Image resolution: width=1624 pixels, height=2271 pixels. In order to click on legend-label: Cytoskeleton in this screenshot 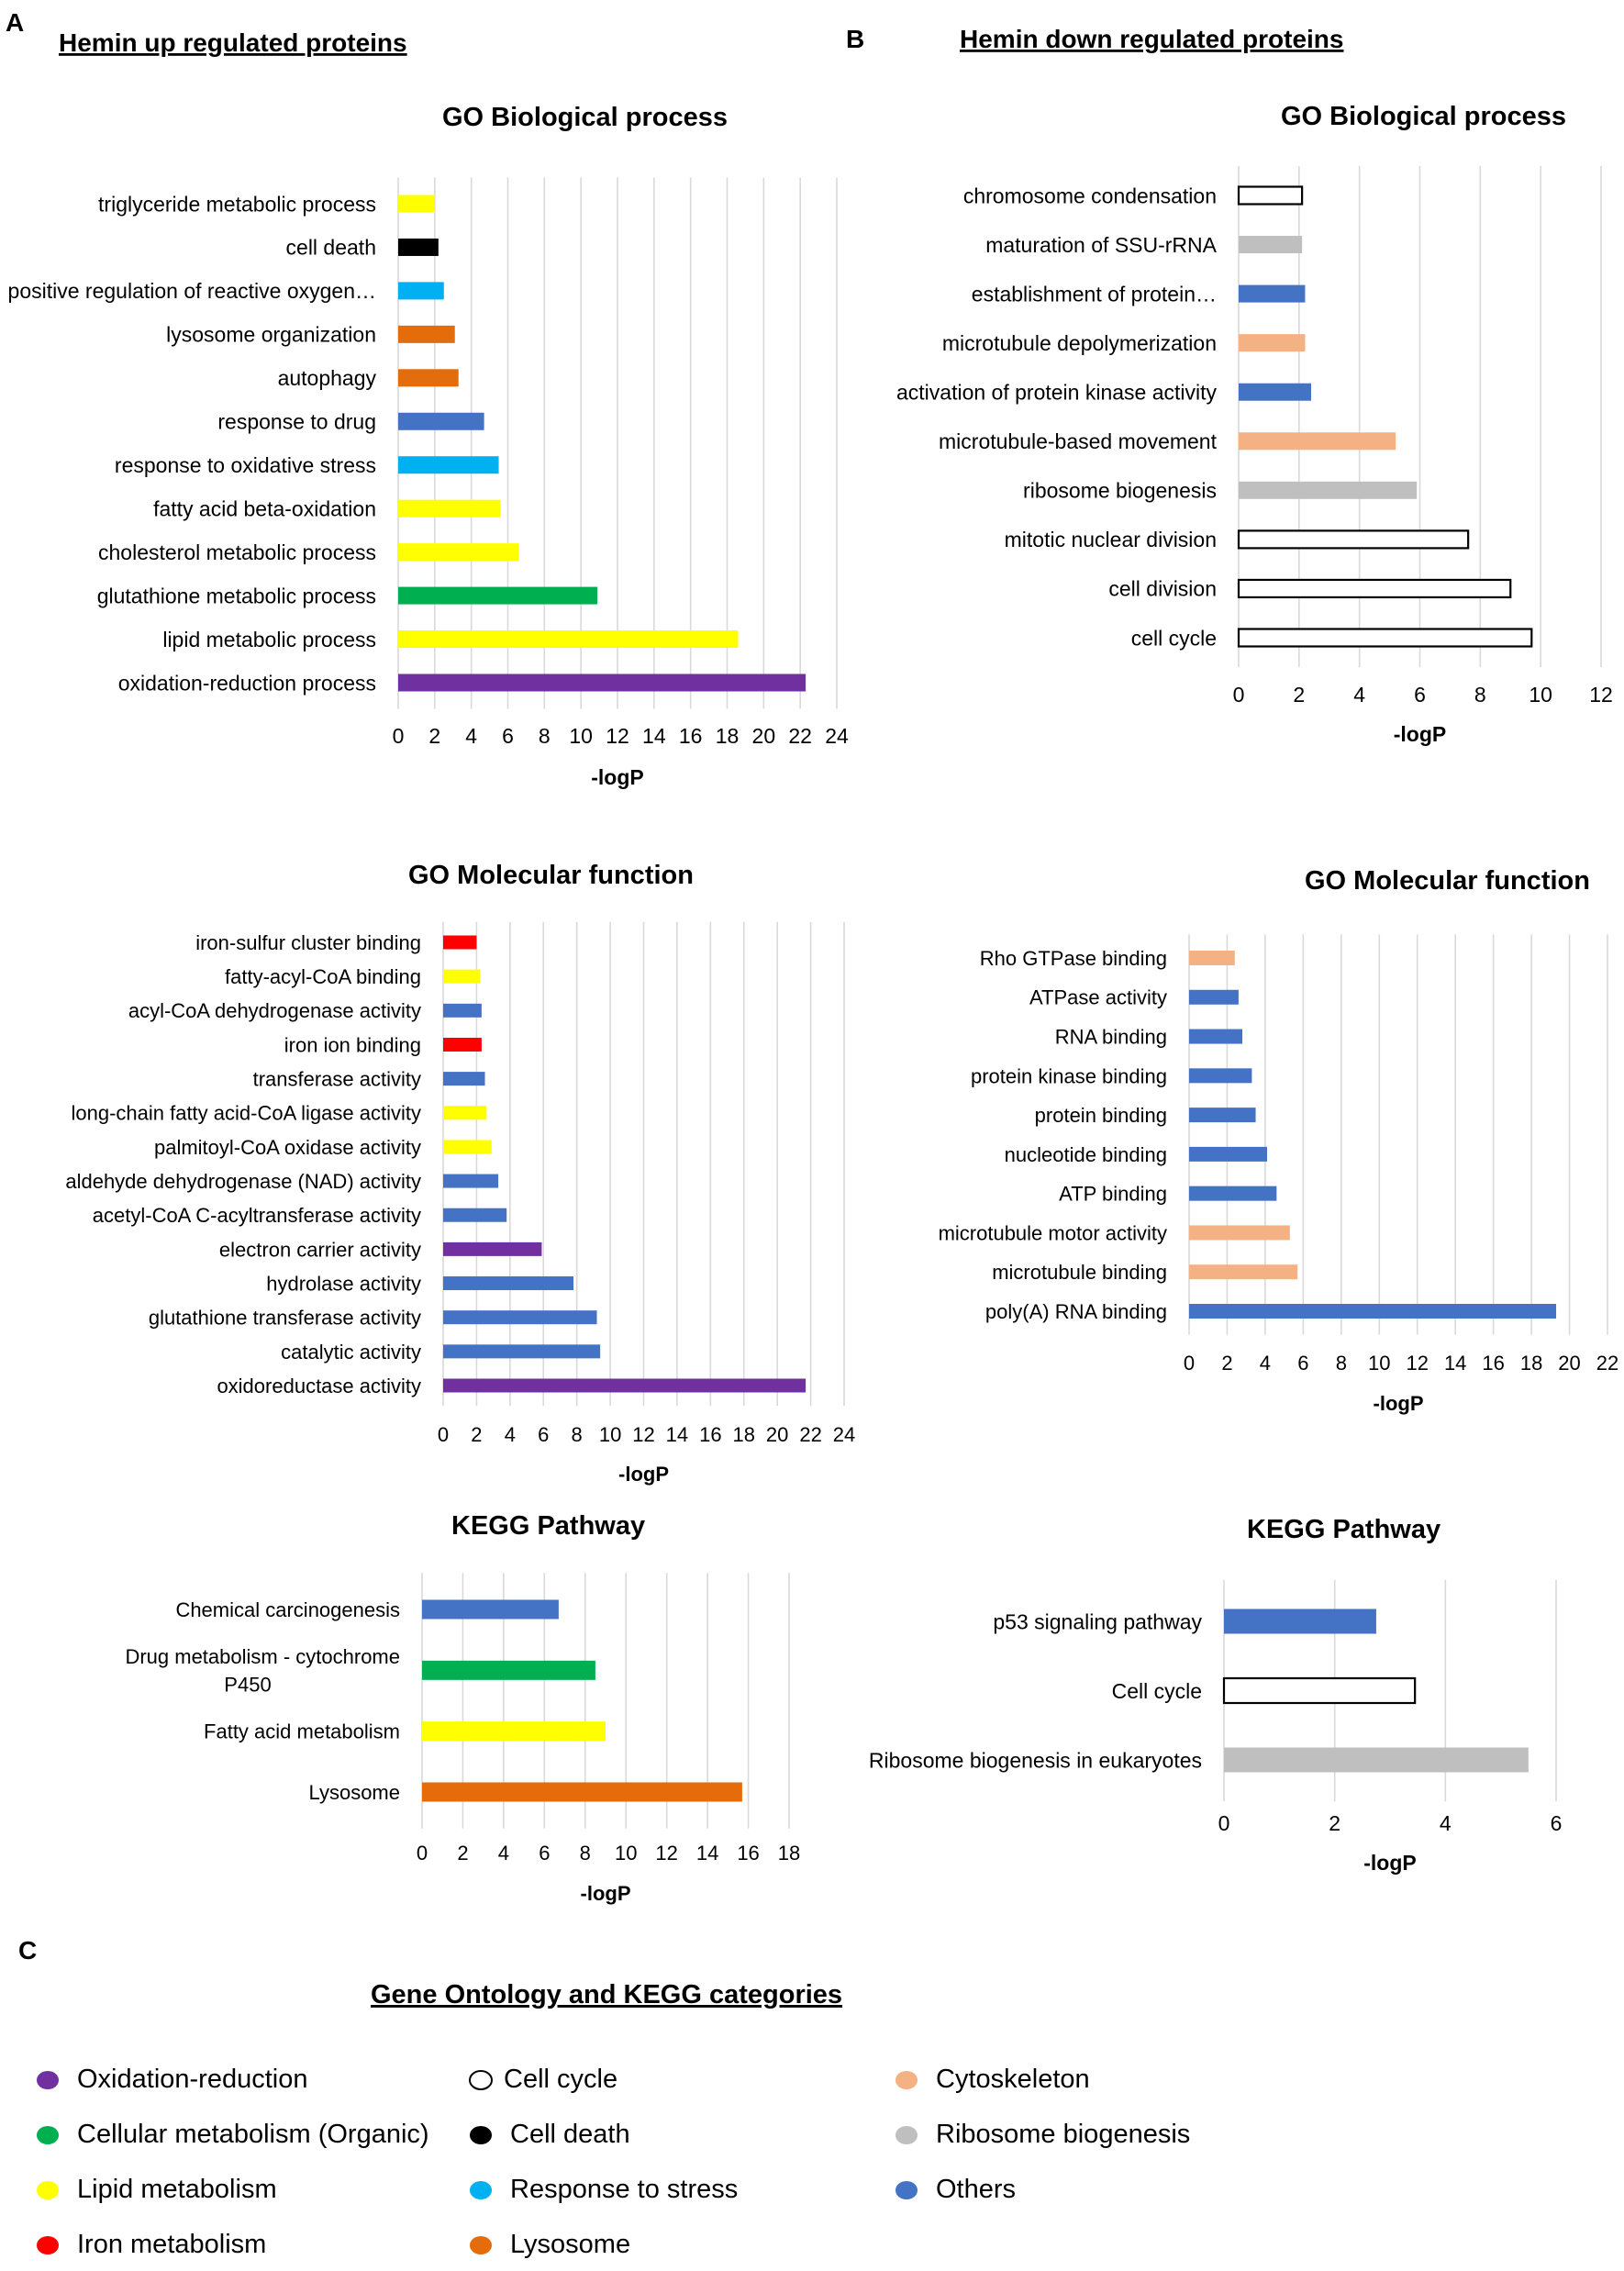, I will do `click(1013, 2079)`.